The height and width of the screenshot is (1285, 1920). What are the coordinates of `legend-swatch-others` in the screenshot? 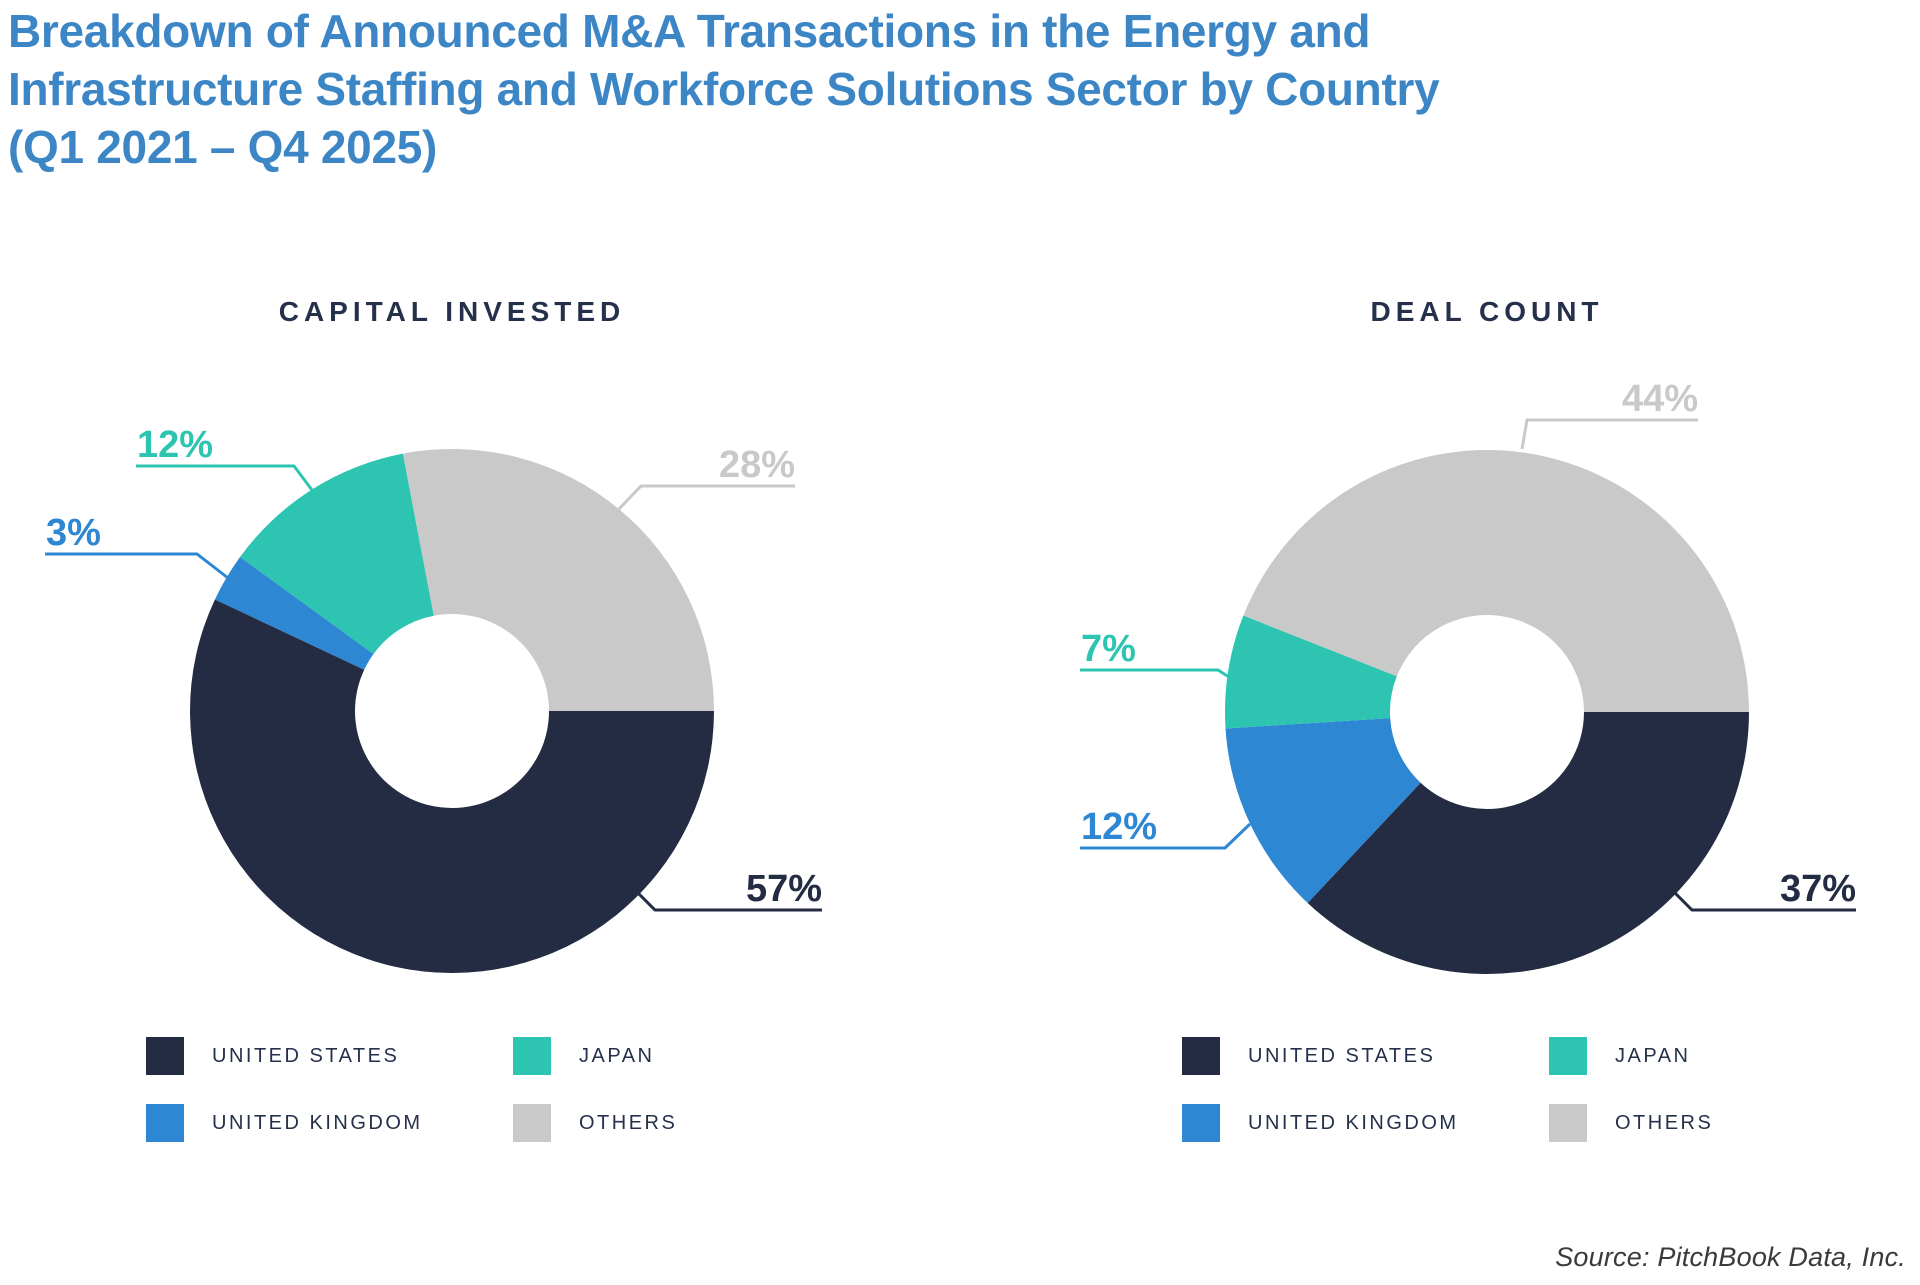 It's located at (532, 1123).